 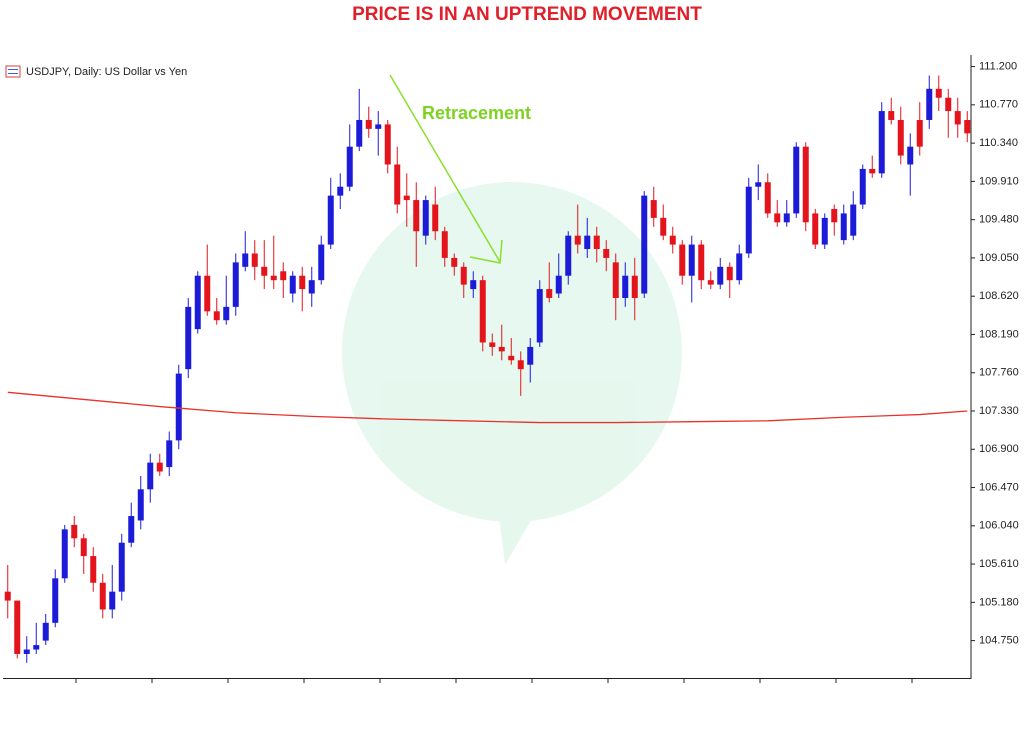 What do you see at coordinates (999, 526) in the screenshot?
I see `y-tick-label: 106.040` at bounding box center [999, 526].